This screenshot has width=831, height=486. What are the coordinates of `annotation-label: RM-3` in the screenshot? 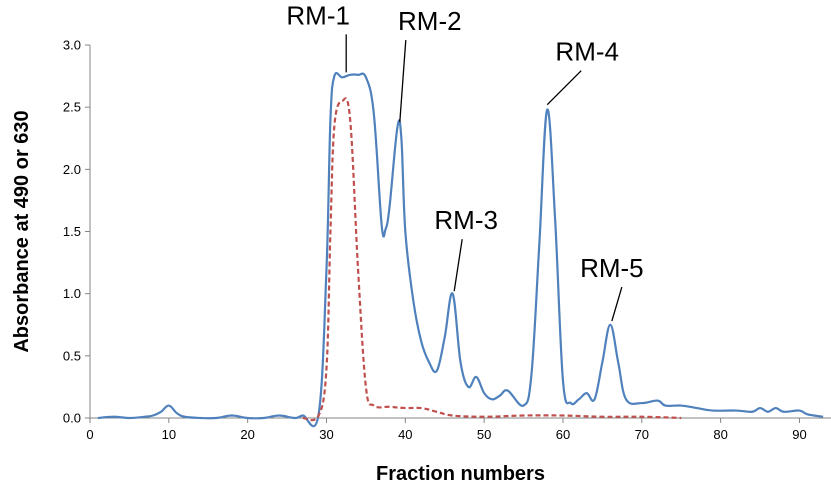 It's located at (466, 220).